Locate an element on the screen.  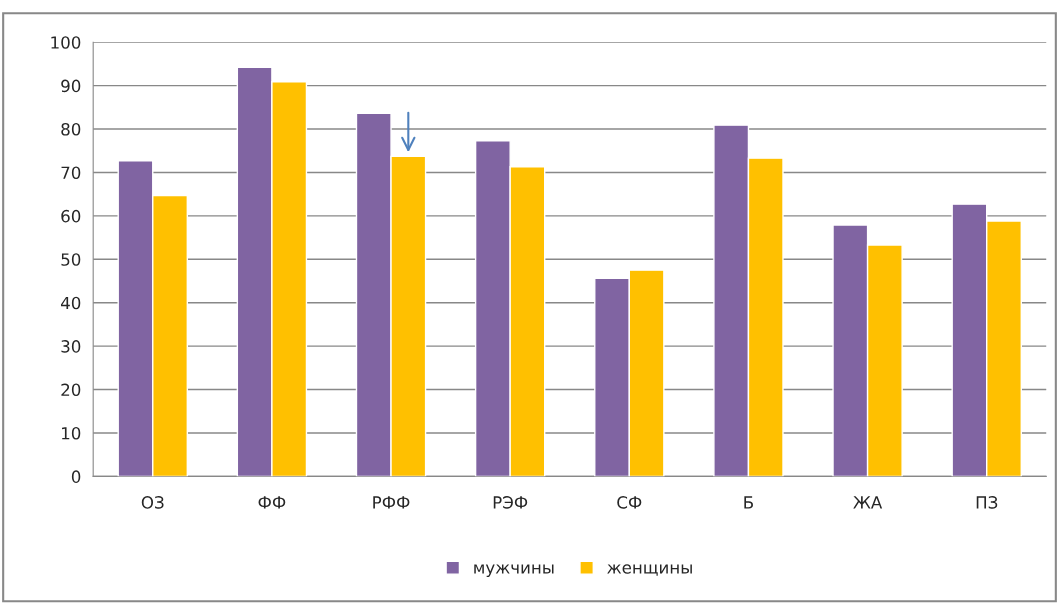
x-tick-label: ЖА is located at coordinates (868, 502).